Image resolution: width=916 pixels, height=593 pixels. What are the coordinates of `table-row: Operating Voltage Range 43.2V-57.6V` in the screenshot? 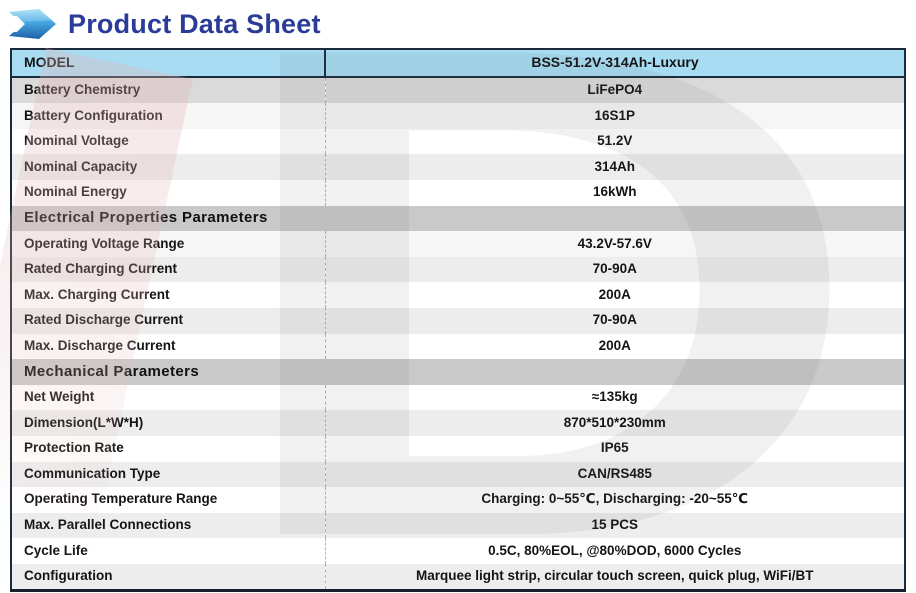 It's located at (458, 244).